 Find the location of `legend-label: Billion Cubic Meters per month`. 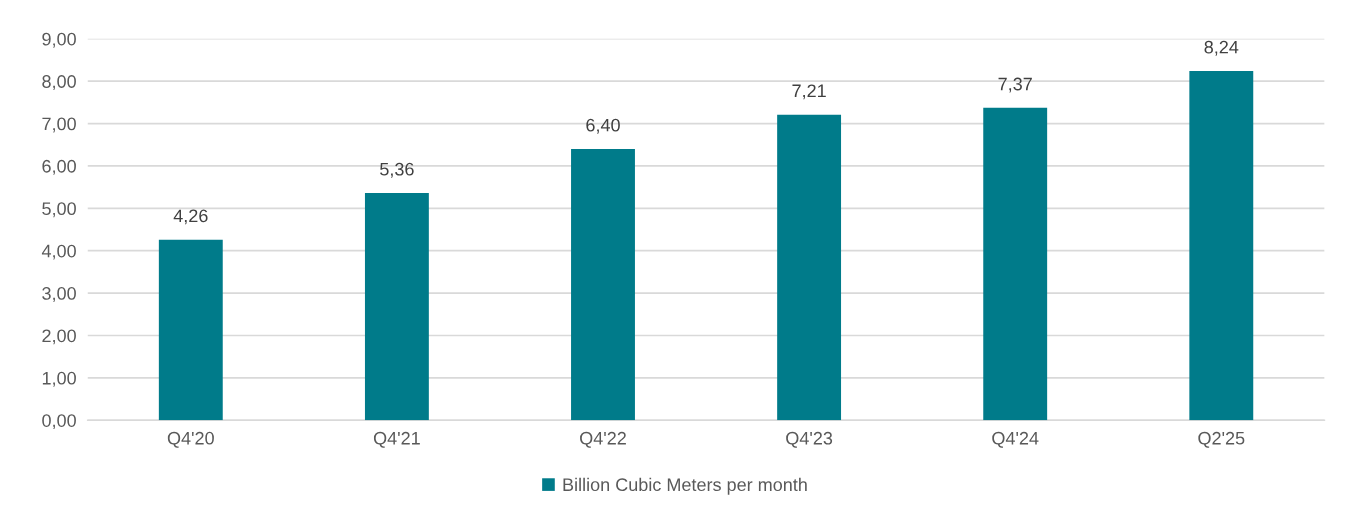

legend-label: Billion Cubic Meters per month is located at coordinates (685, 486).